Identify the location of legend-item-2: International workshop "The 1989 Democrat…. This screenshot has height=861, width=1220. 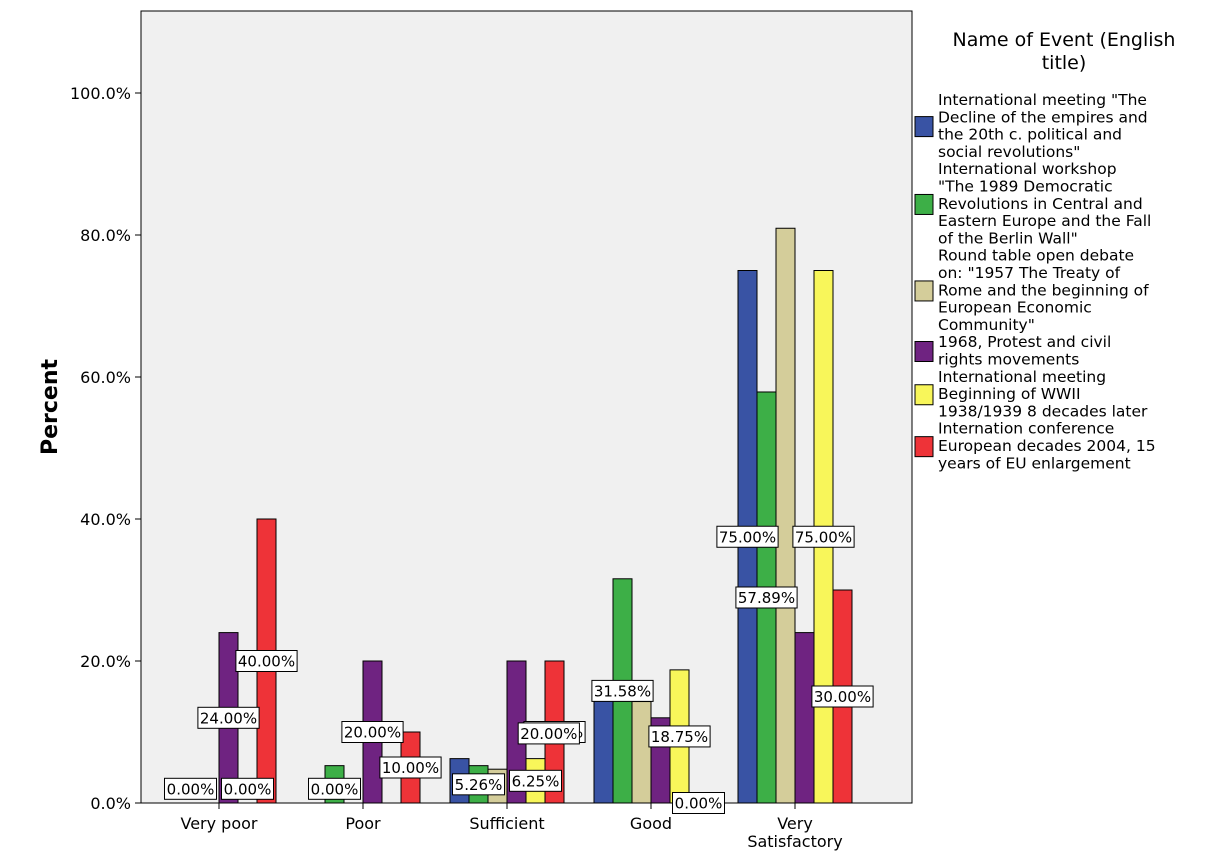
(1032, 203).